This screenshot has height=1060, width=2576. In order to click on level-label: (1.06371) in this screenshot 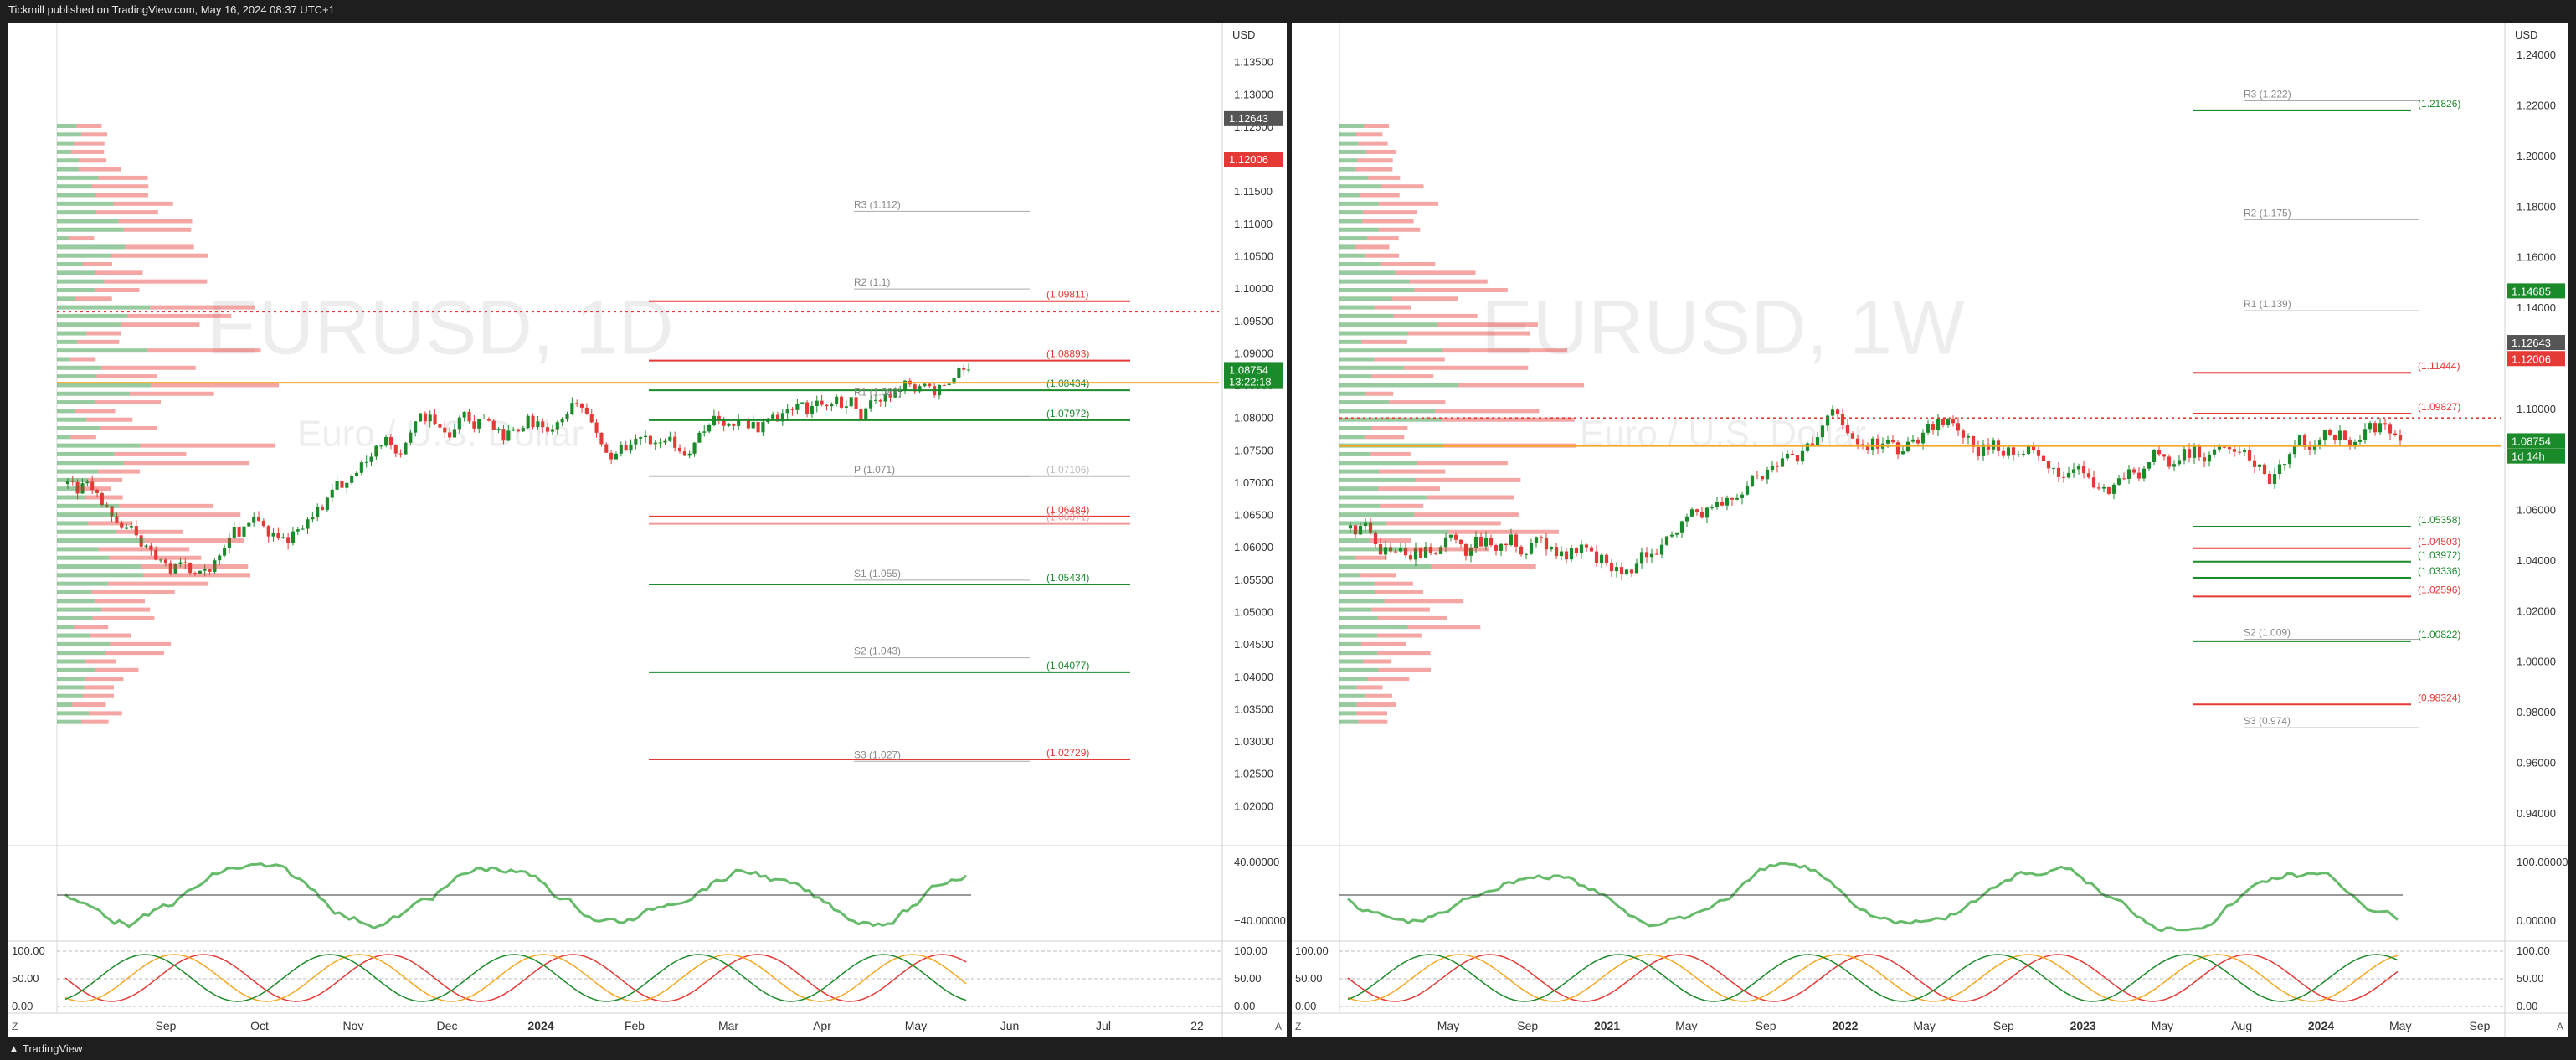, I will do `click(1068, 517)`.